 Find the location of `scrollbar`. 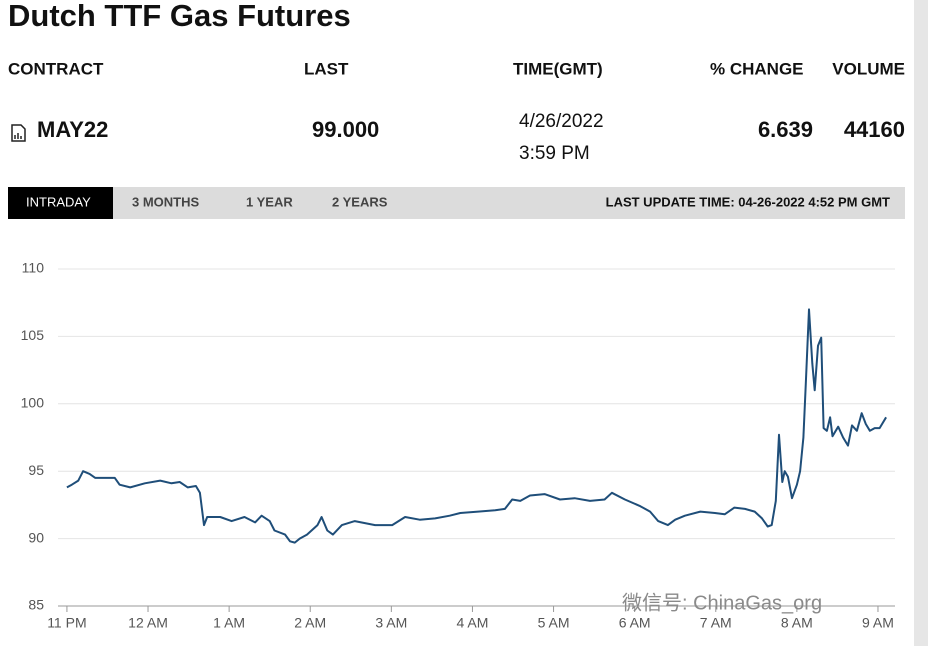

scrollbar is located at coordinates (921, 323).